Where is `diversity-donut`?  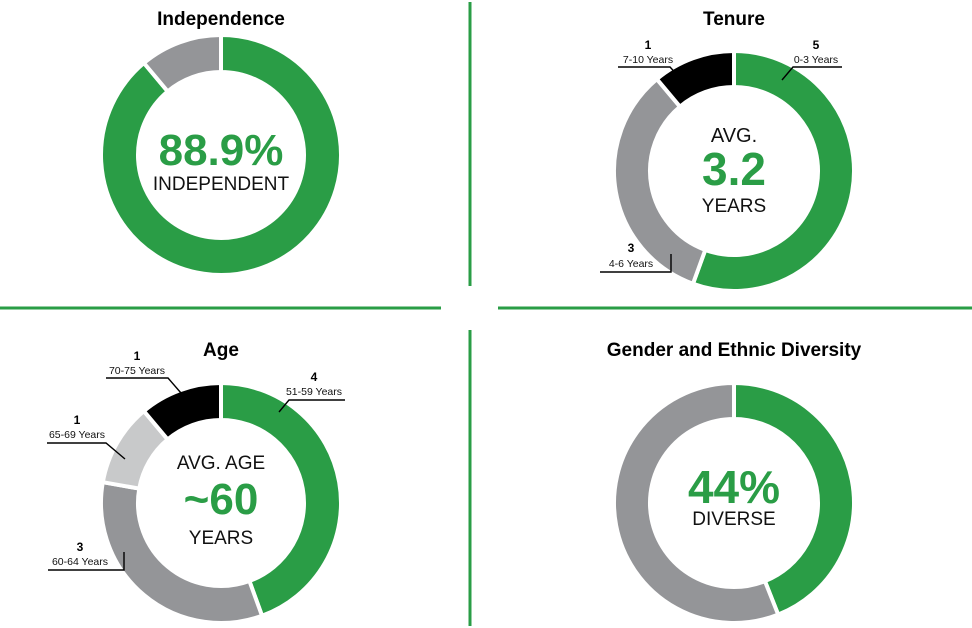 diversity-donut is located at coordinates (734, 502).